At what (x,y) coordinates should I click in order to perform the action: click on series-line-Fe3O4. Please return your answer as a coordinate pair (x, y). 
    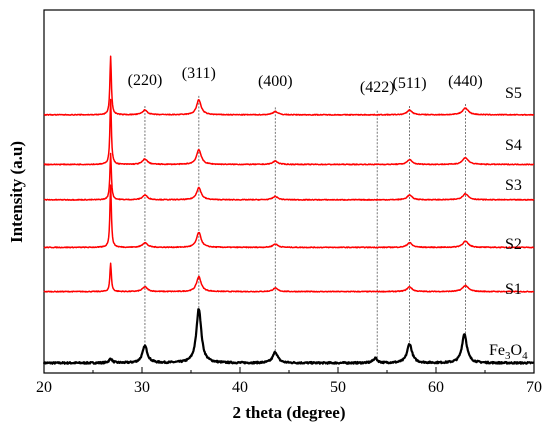
    Looking at the image, I should click on (288, 336).